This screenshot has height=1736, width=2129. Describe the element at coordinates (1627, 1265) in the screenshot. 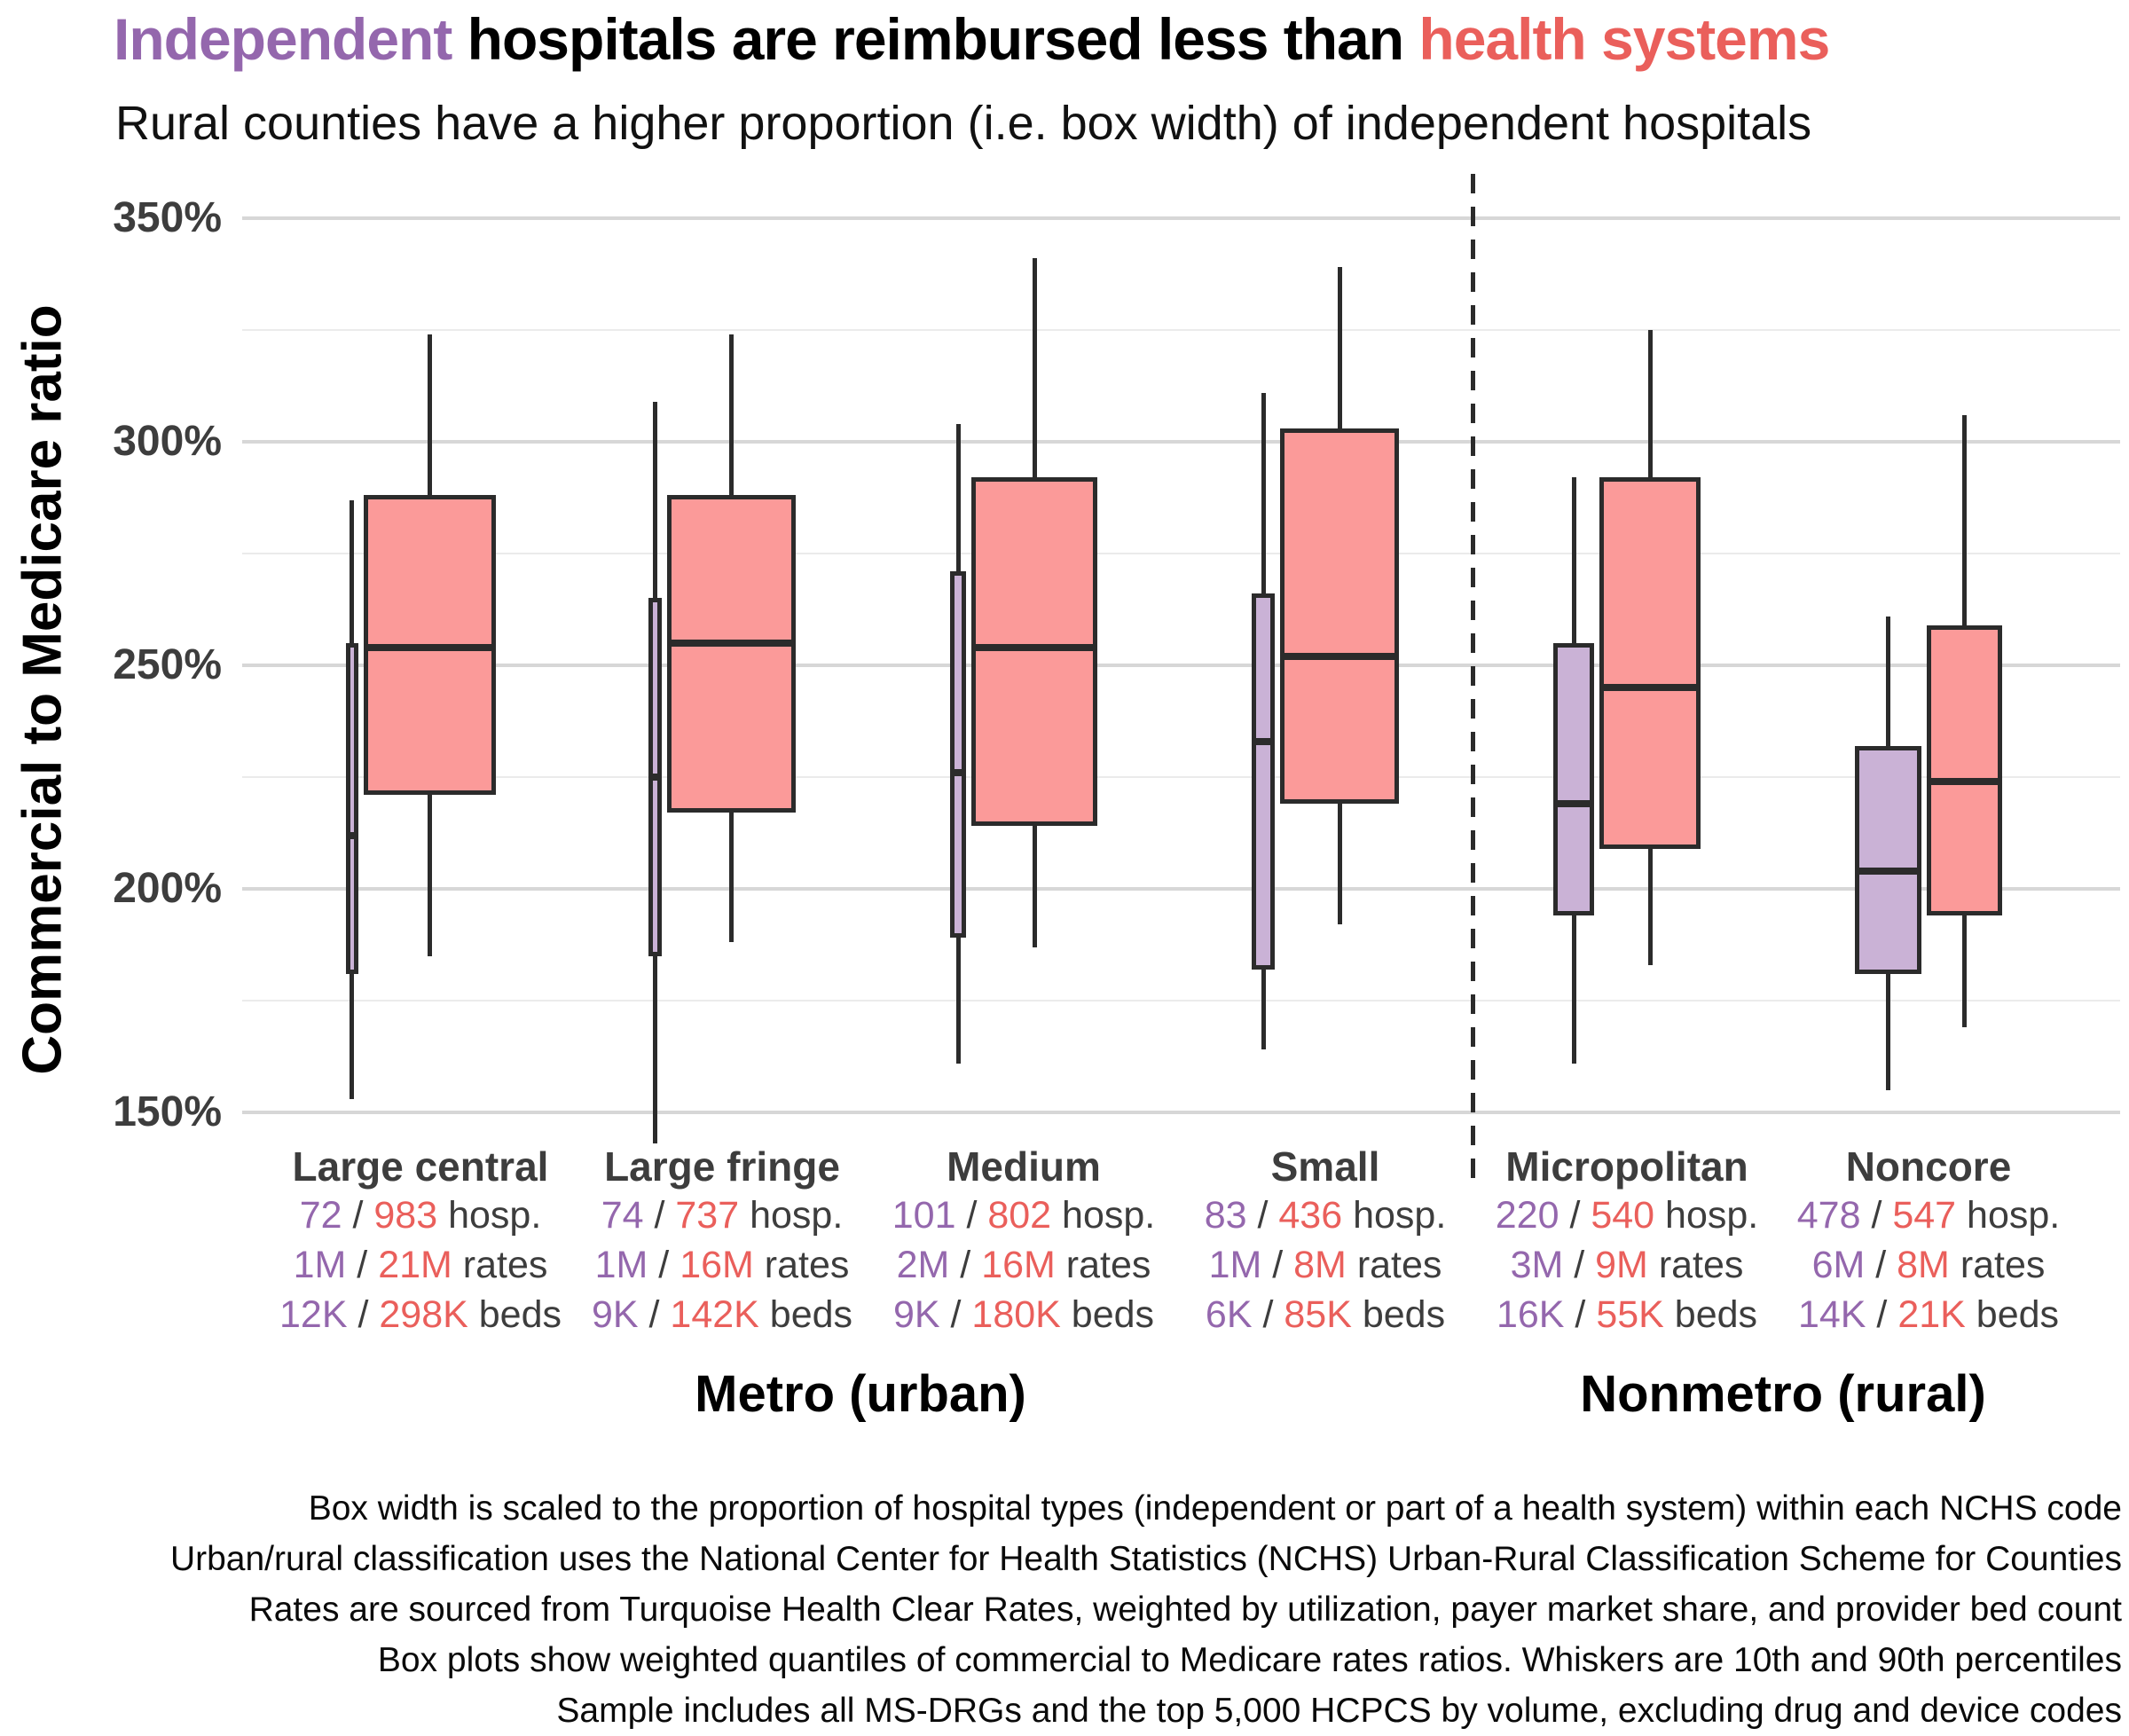

I see `stat-line: 3M / 9M rates` at that location.